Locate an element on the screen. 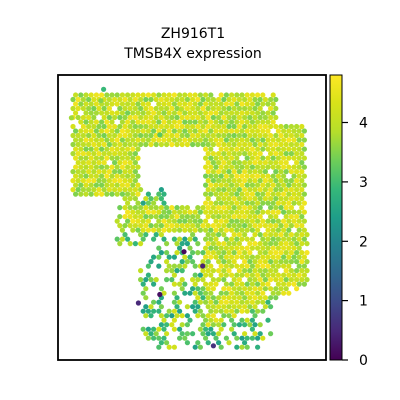 The image size is (400, 400). chart-title-line-2: TMSB4X expression is located at coordinates (192, 54).